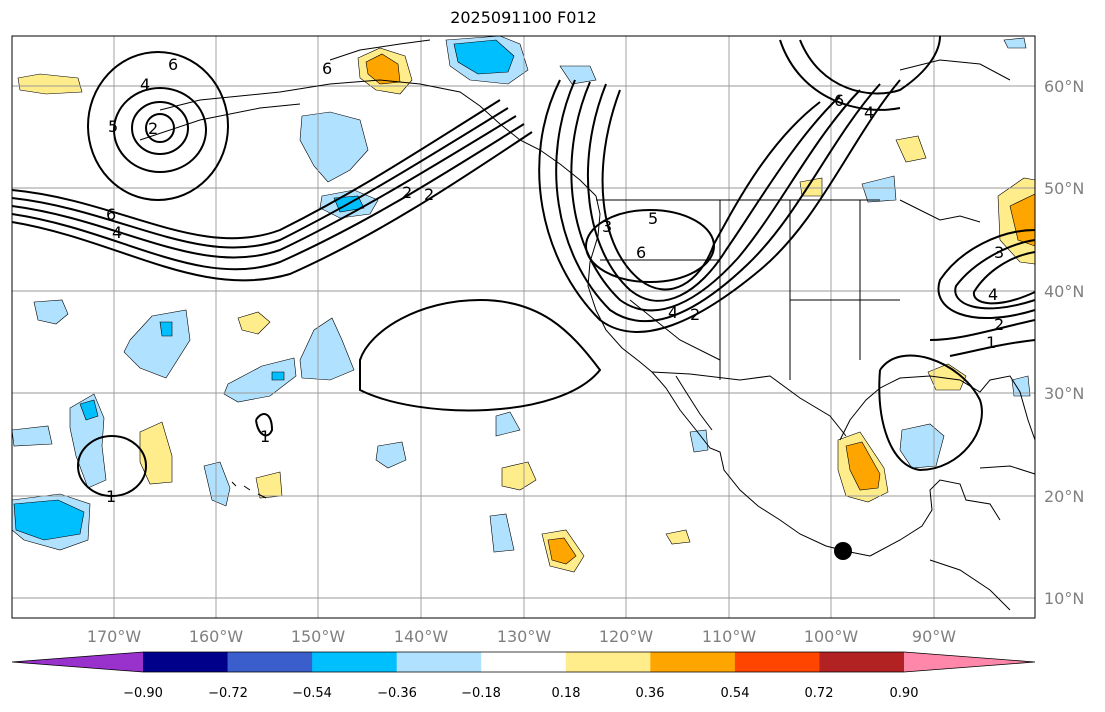 The image size is (1105, 712). Describe the element at coordinates (1064, 86) in the screenshot. I see `lat-tick-label: 60°N` at that location.